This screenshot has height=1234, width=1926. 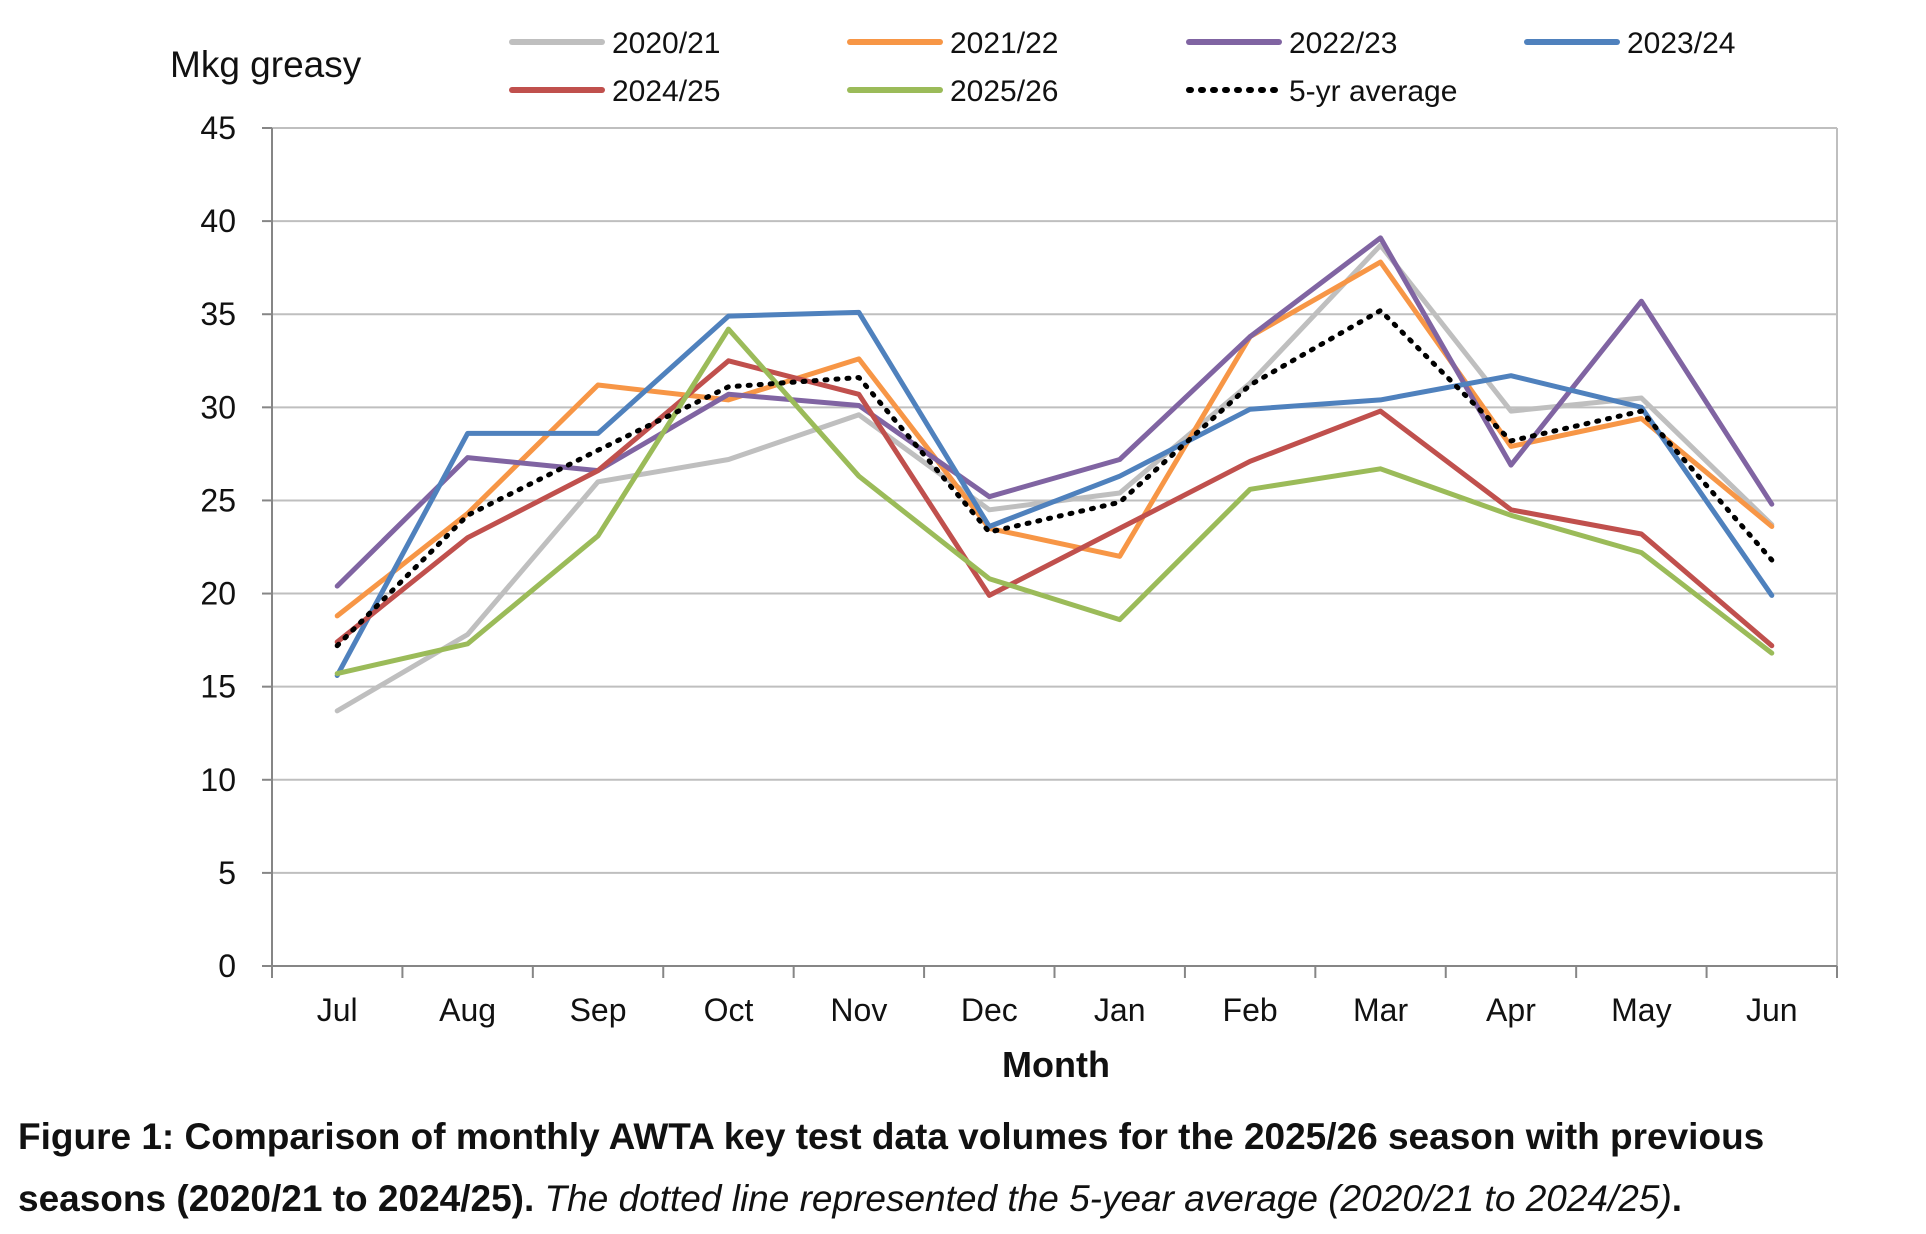 What do you see at coordinates (218, 500) in the screenshot?
I see `y-tick-label: 25` at bounding box center [218, 500].